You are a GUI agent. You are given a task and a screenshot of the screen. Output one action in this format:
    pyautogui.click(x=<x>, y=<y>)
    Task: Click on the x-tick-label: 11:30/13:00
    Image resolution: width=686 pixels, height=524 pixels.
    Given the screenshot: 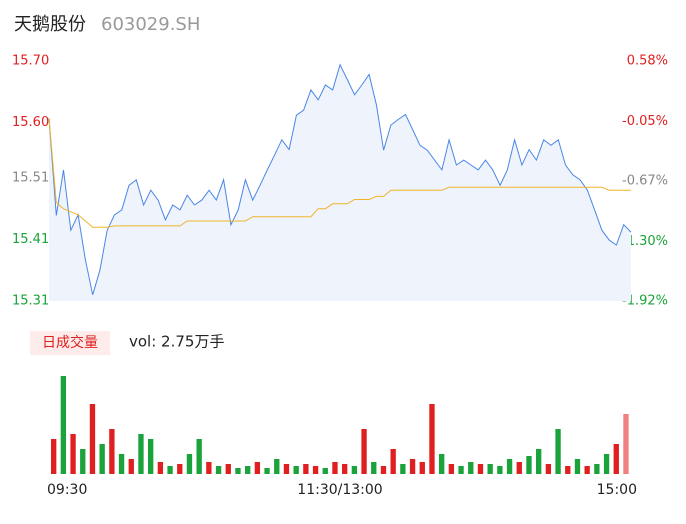 What is the action you would take?
    pyautogui.click(x=339, y=490)
    